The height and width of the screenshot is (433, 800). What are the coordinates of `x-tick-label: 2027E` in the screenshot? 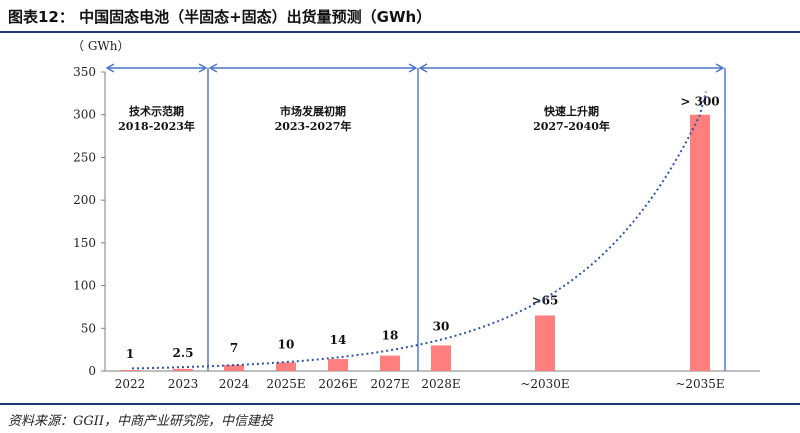 It's located at (389, 384).